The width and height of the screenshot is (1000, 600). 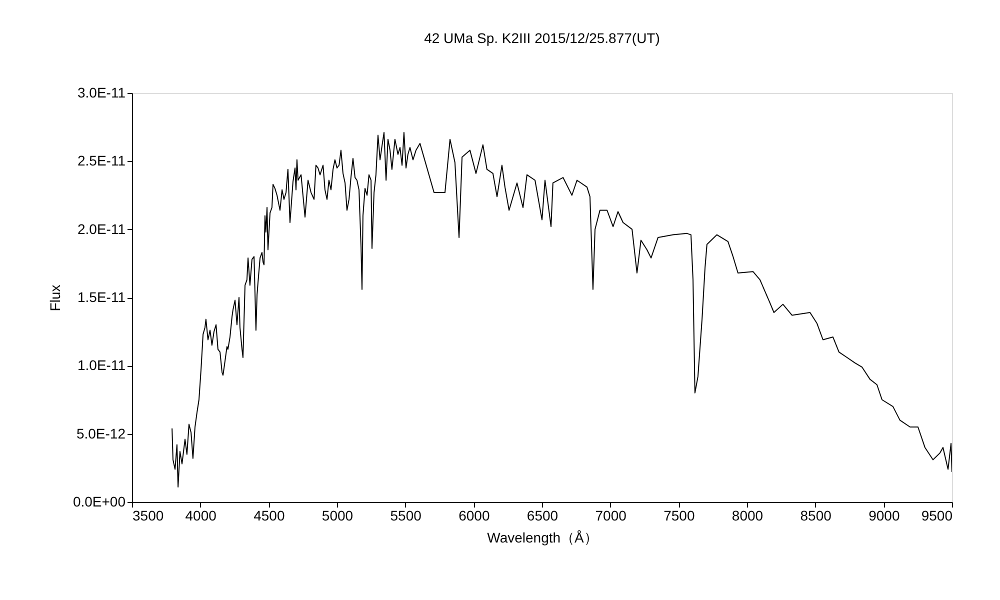 I want to click on y-tick-label: 1.0E-11, so click(x=102, y=365).